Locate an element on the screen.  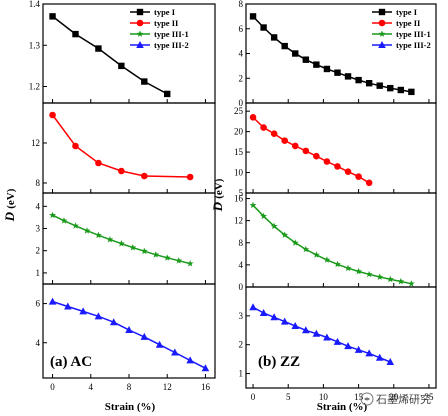
y-tick-label: 1.4 is located at coordinates (35, 4).